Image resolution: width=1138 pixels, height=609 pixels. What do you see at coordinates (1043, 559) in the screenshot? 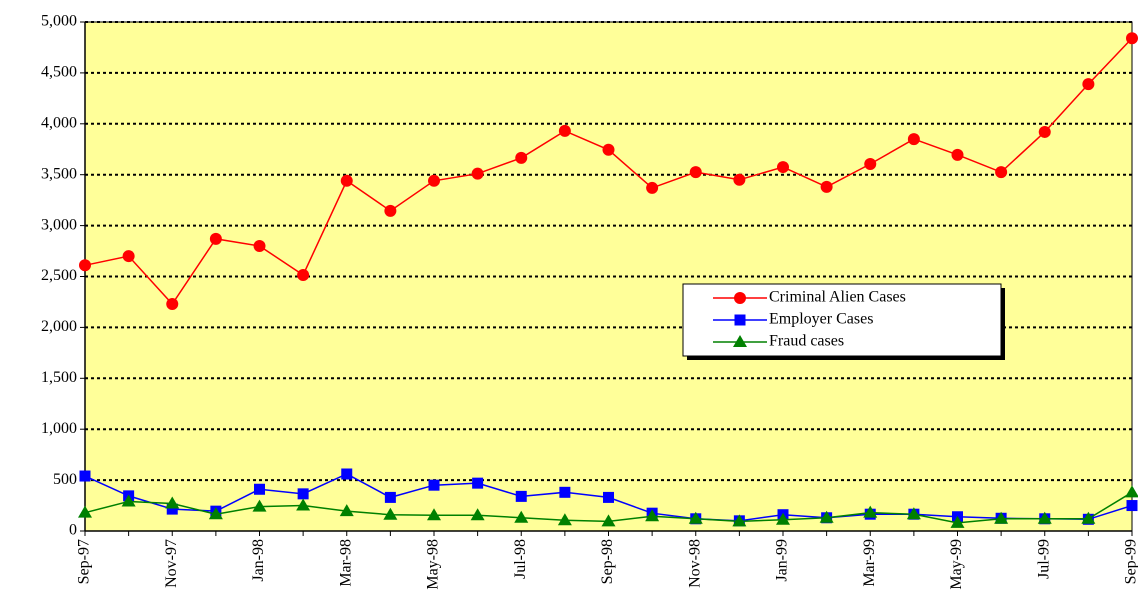
I see `x-tick-label: Jul-99` at bounding box center [1043, 559].